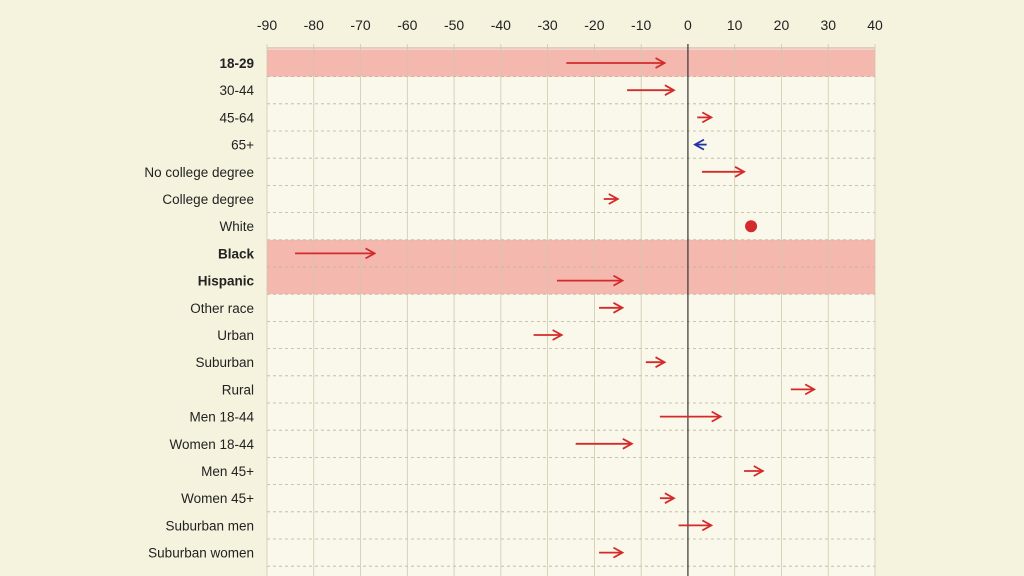  What do you see at coordinates (570, 25) in the screenshot?
I see `x-axis-ticks: -90 -80 -70 -60 -50 -40 -30 -20 -10 0 10 20 30 40` at bounding box center [570, 25].